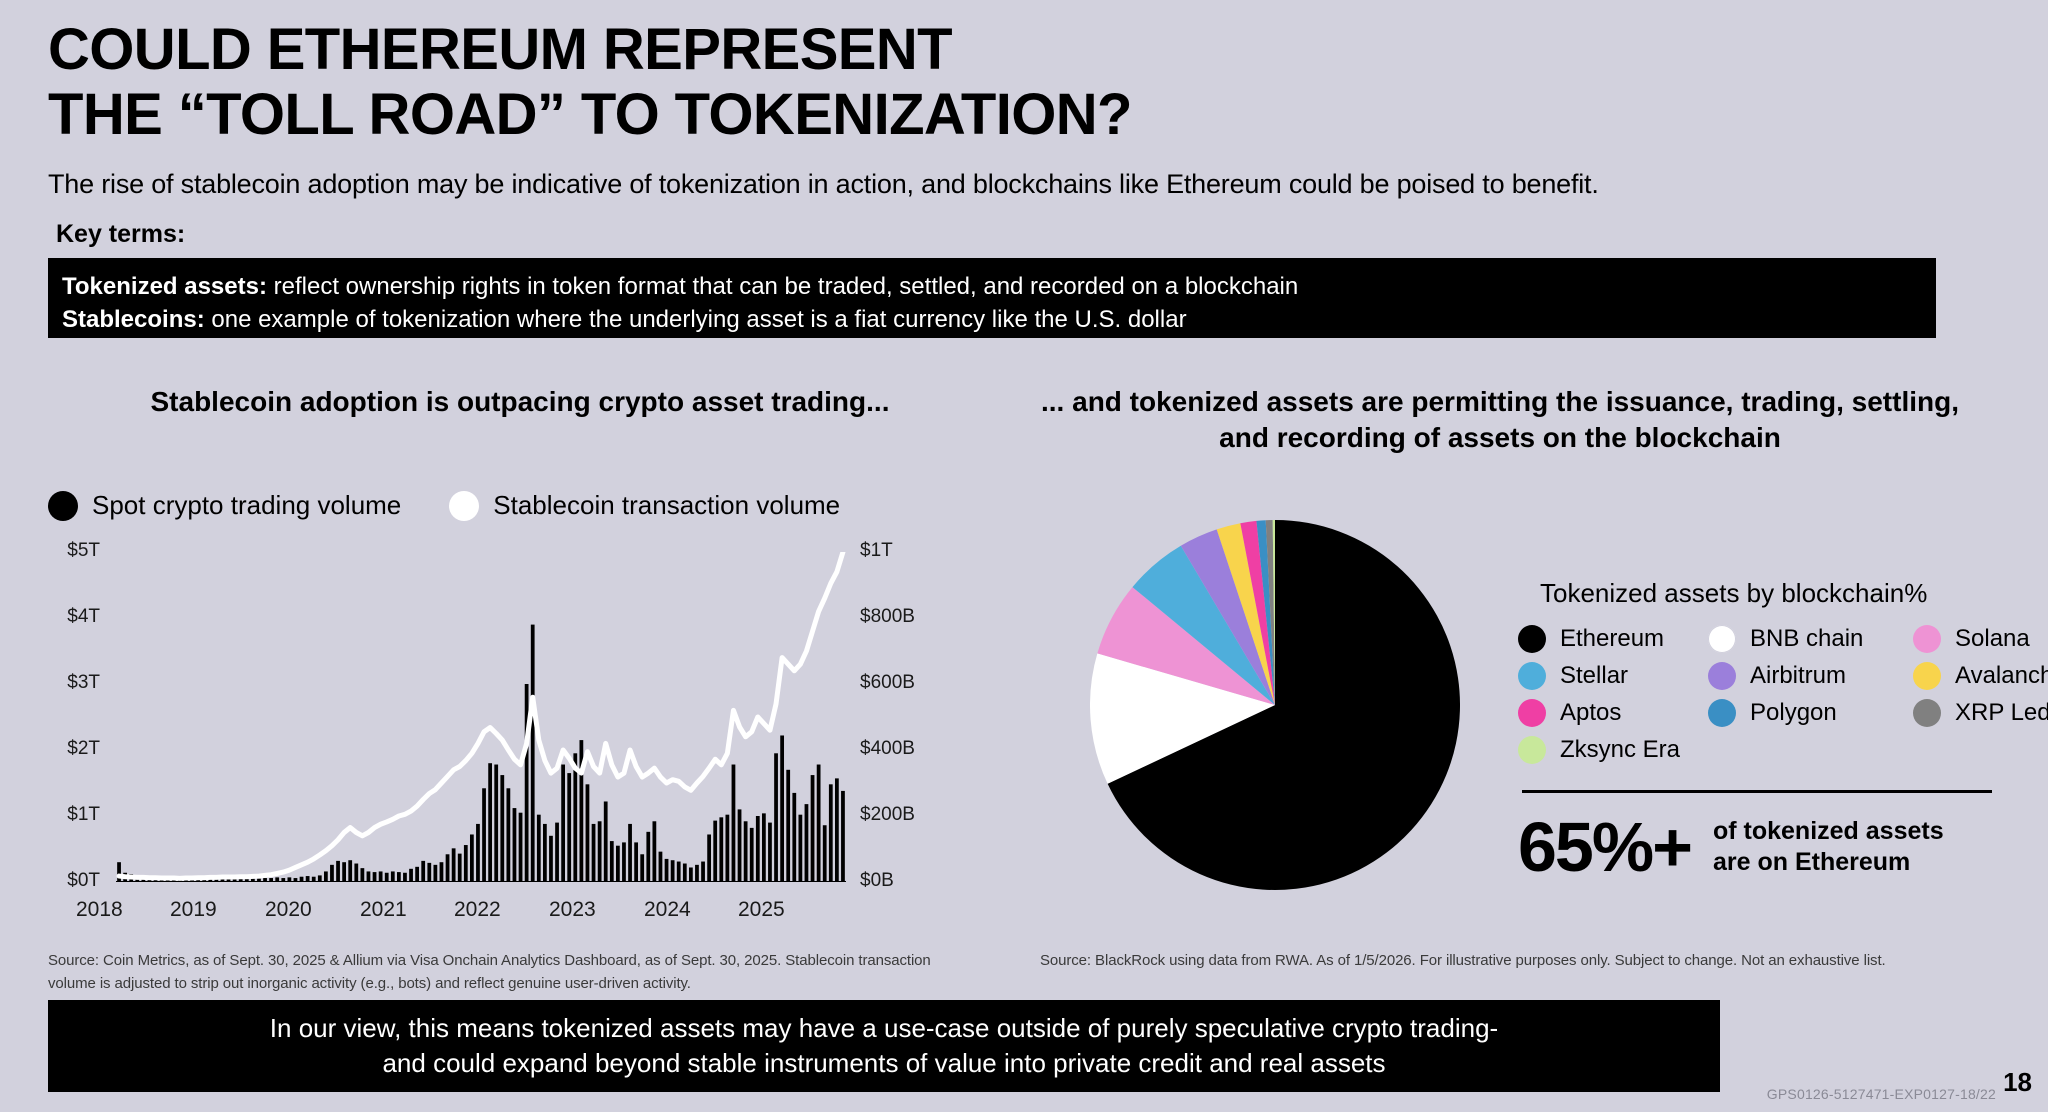 The width and height of the screenshot is (2048, 1112). I want to click on pie-legend-item: XRP Ledger, so click(1980, 713).